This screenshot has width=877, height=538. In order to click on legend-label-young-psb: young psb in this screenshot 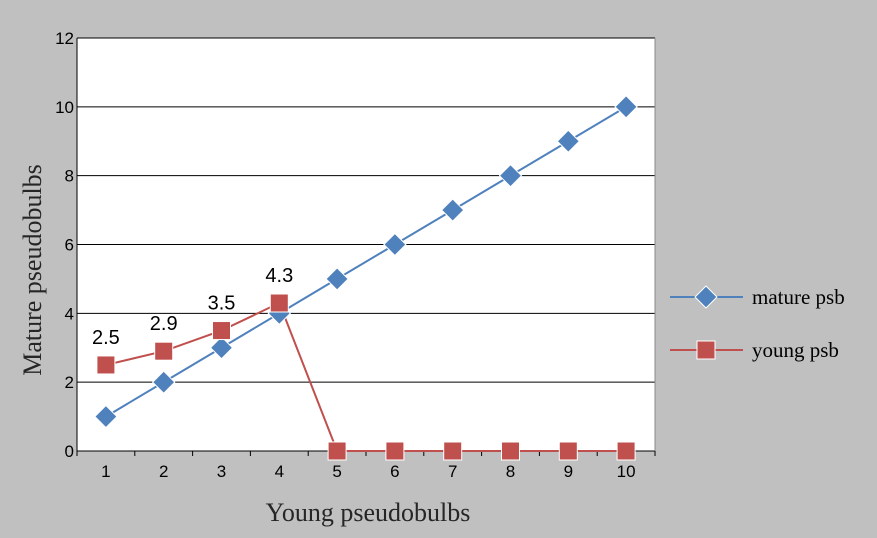, I will do `click(795, 350)`.